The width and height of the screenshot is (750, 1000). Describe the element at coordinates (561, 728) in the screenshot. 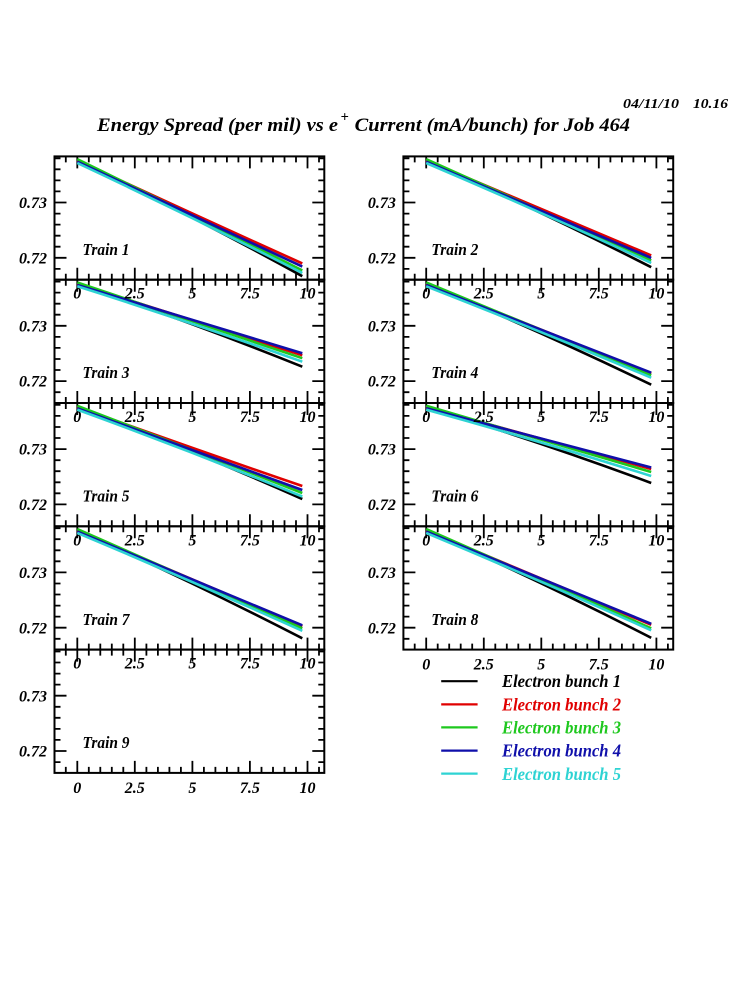

I see `svg-text: Electron bunch 3` at that location.